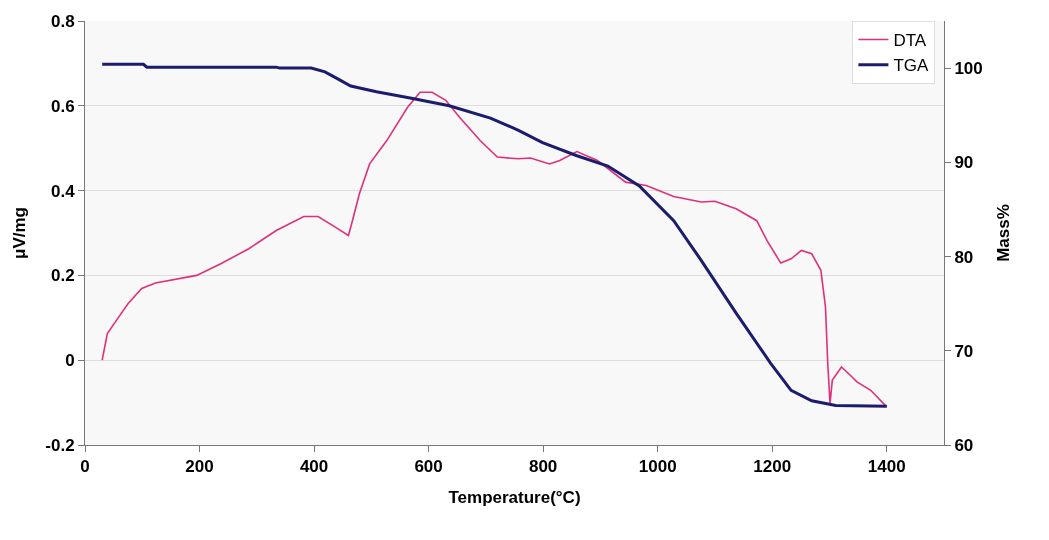 The height and width of the screenshot is (540, 1049). Describe the element at coordinates (85, 467) in the screenshot. I see `x-tick-label: 0` at that location.